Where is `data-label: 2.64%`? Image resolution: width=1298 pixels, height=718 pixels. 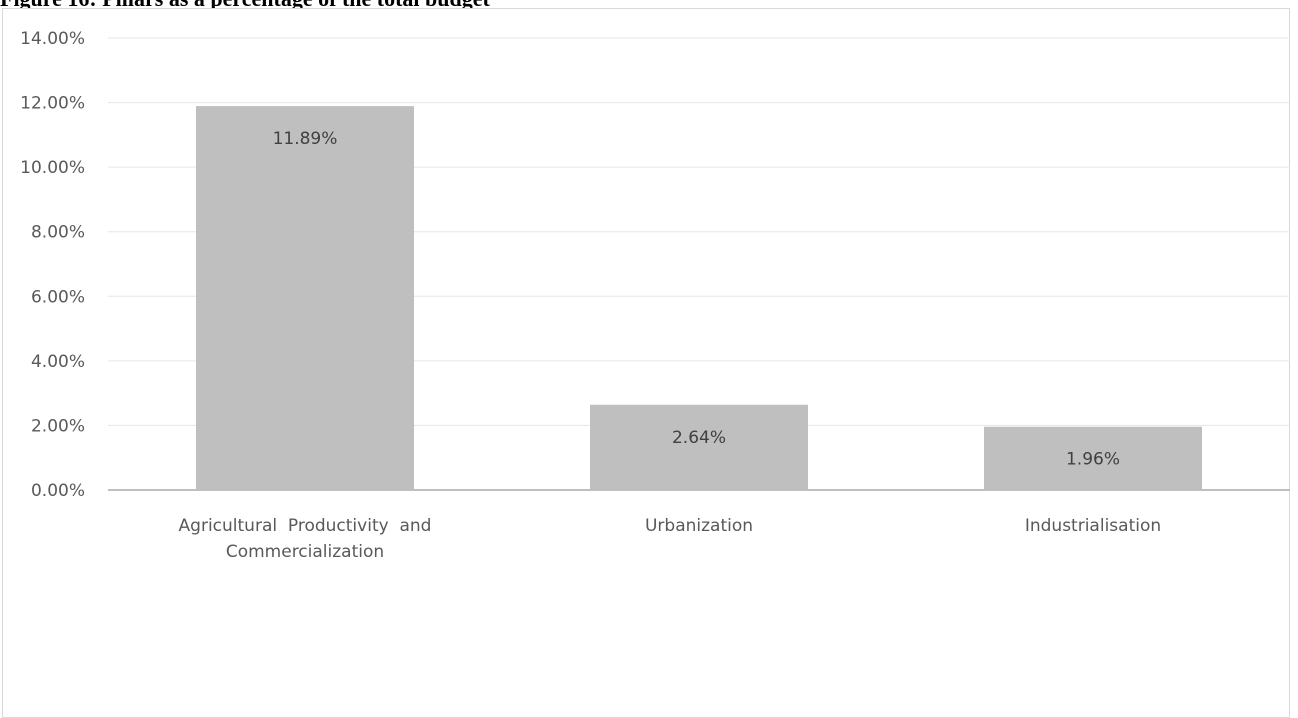 data-label: 2.64% is located at coordinates (699, 438).